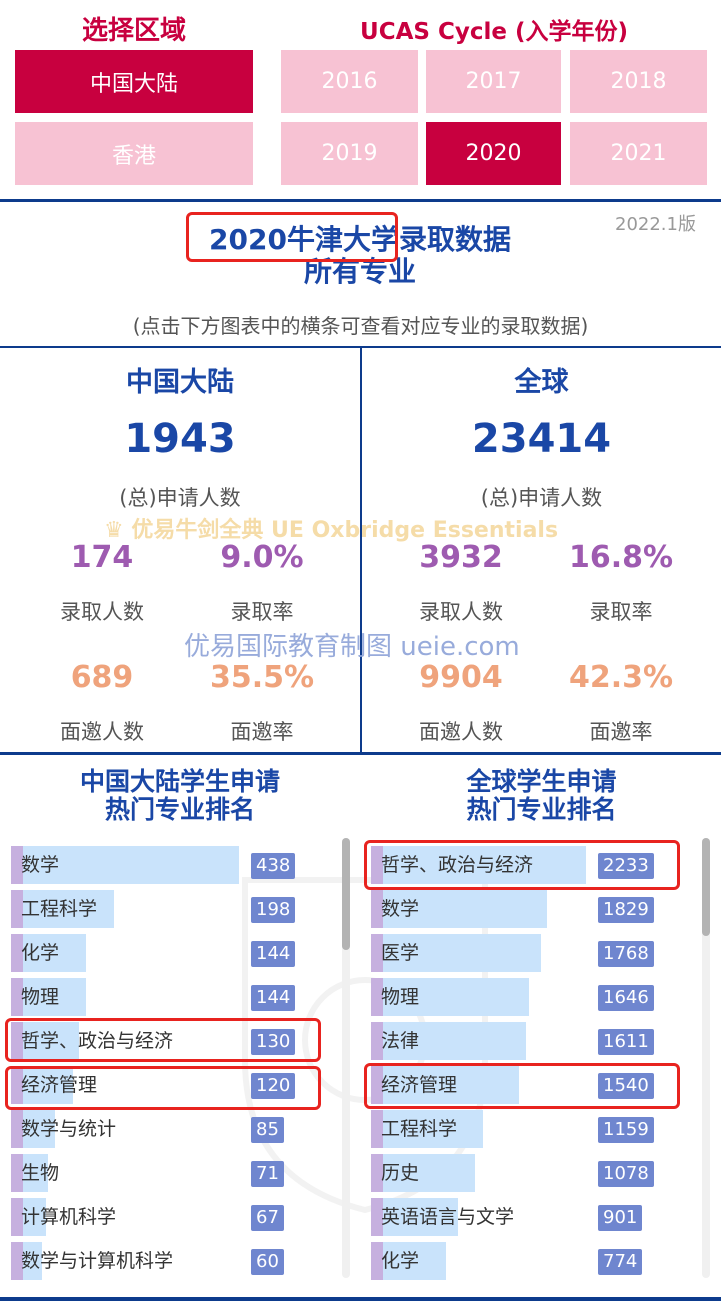 The image size is (721, 1301). What do you see at coordinates (638, 81) in the screenshot?
I see `year-button-2018: 2018` at bounding box center [638, 81].